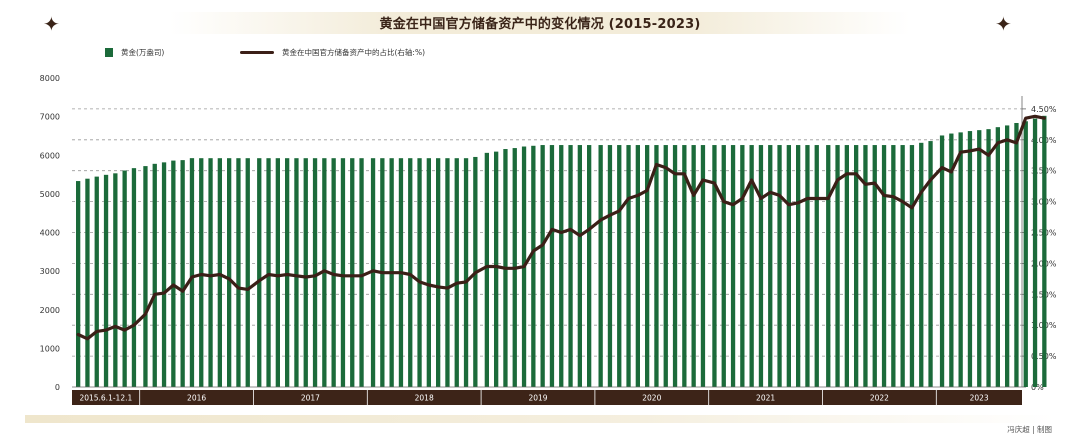 The height and width of the screenshot is (437, 1080). I want to click on left-tick-label: 7000, so click(50, 117).